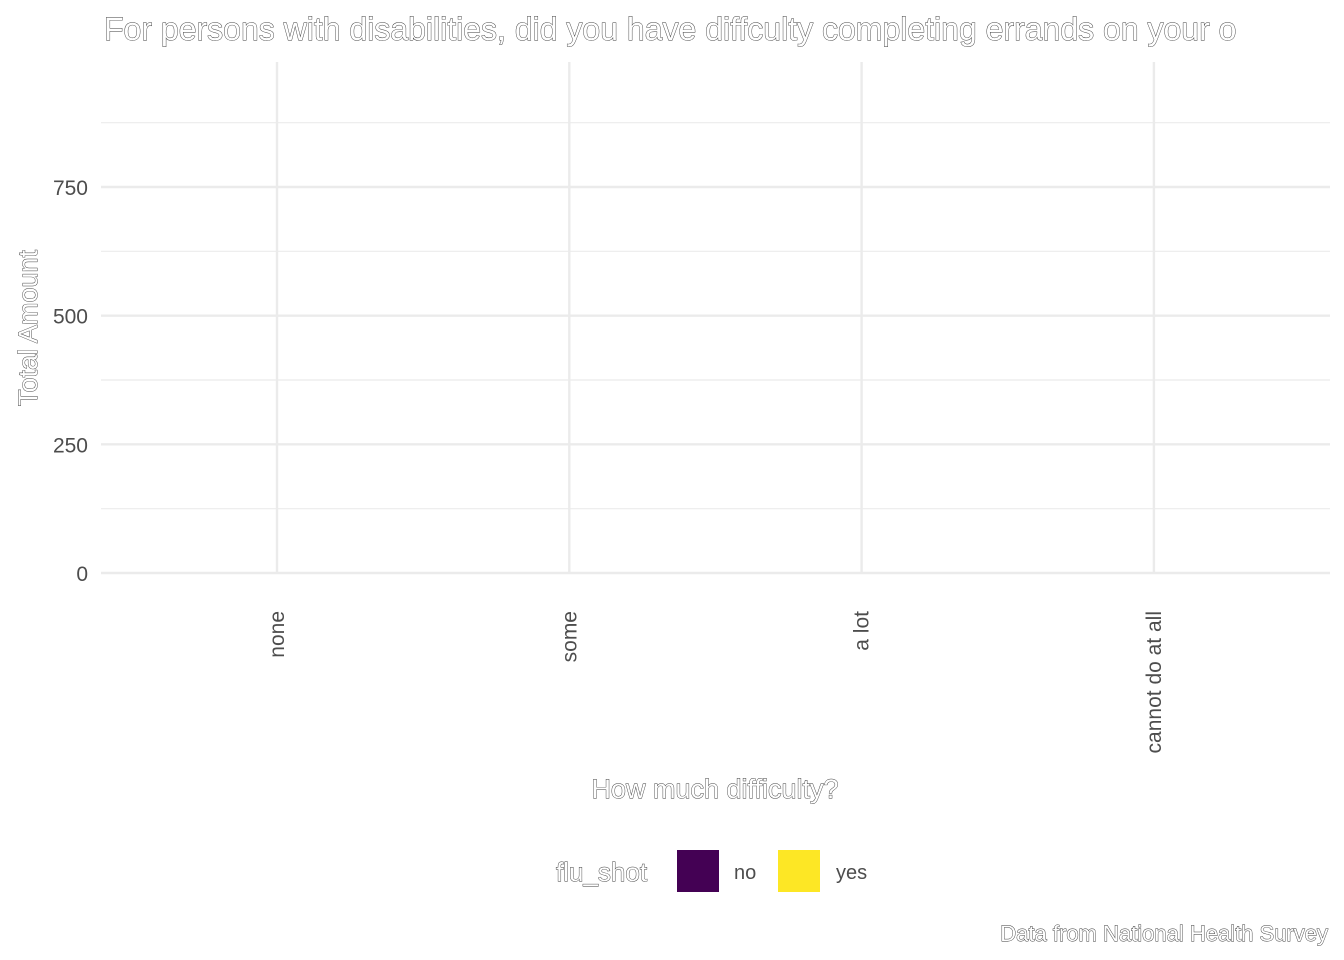 This screenshot has height=960, width=1344. Describe the element at coordinates (70, 188) in the screenshot. I see `y-tick-label: 750` at that location.